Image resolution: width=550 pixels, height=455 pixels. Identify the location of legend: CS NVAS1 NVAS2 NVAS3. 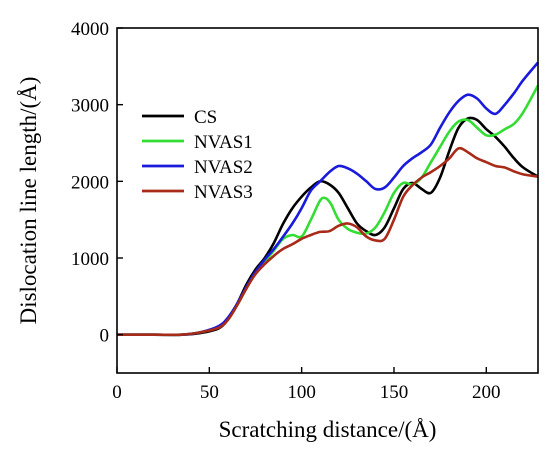
(197, 155).